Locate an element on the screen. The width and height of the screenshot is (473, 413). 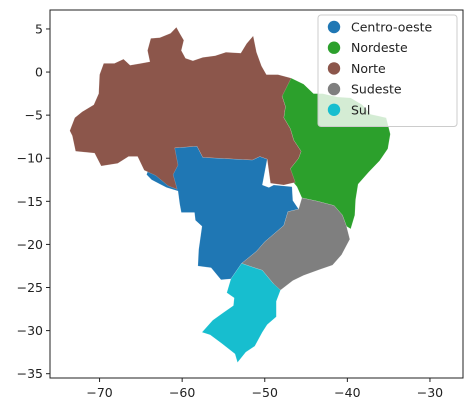
x-tick-label: −60 is located at coordinates (182, 392).